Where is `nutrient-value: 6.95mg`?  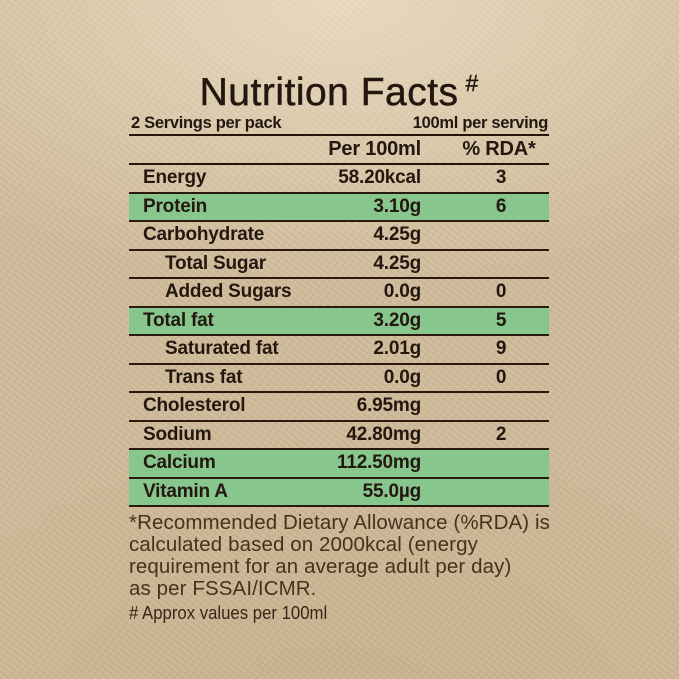
nutrient-value: 6.95mg is located at coordinates (388, 406).